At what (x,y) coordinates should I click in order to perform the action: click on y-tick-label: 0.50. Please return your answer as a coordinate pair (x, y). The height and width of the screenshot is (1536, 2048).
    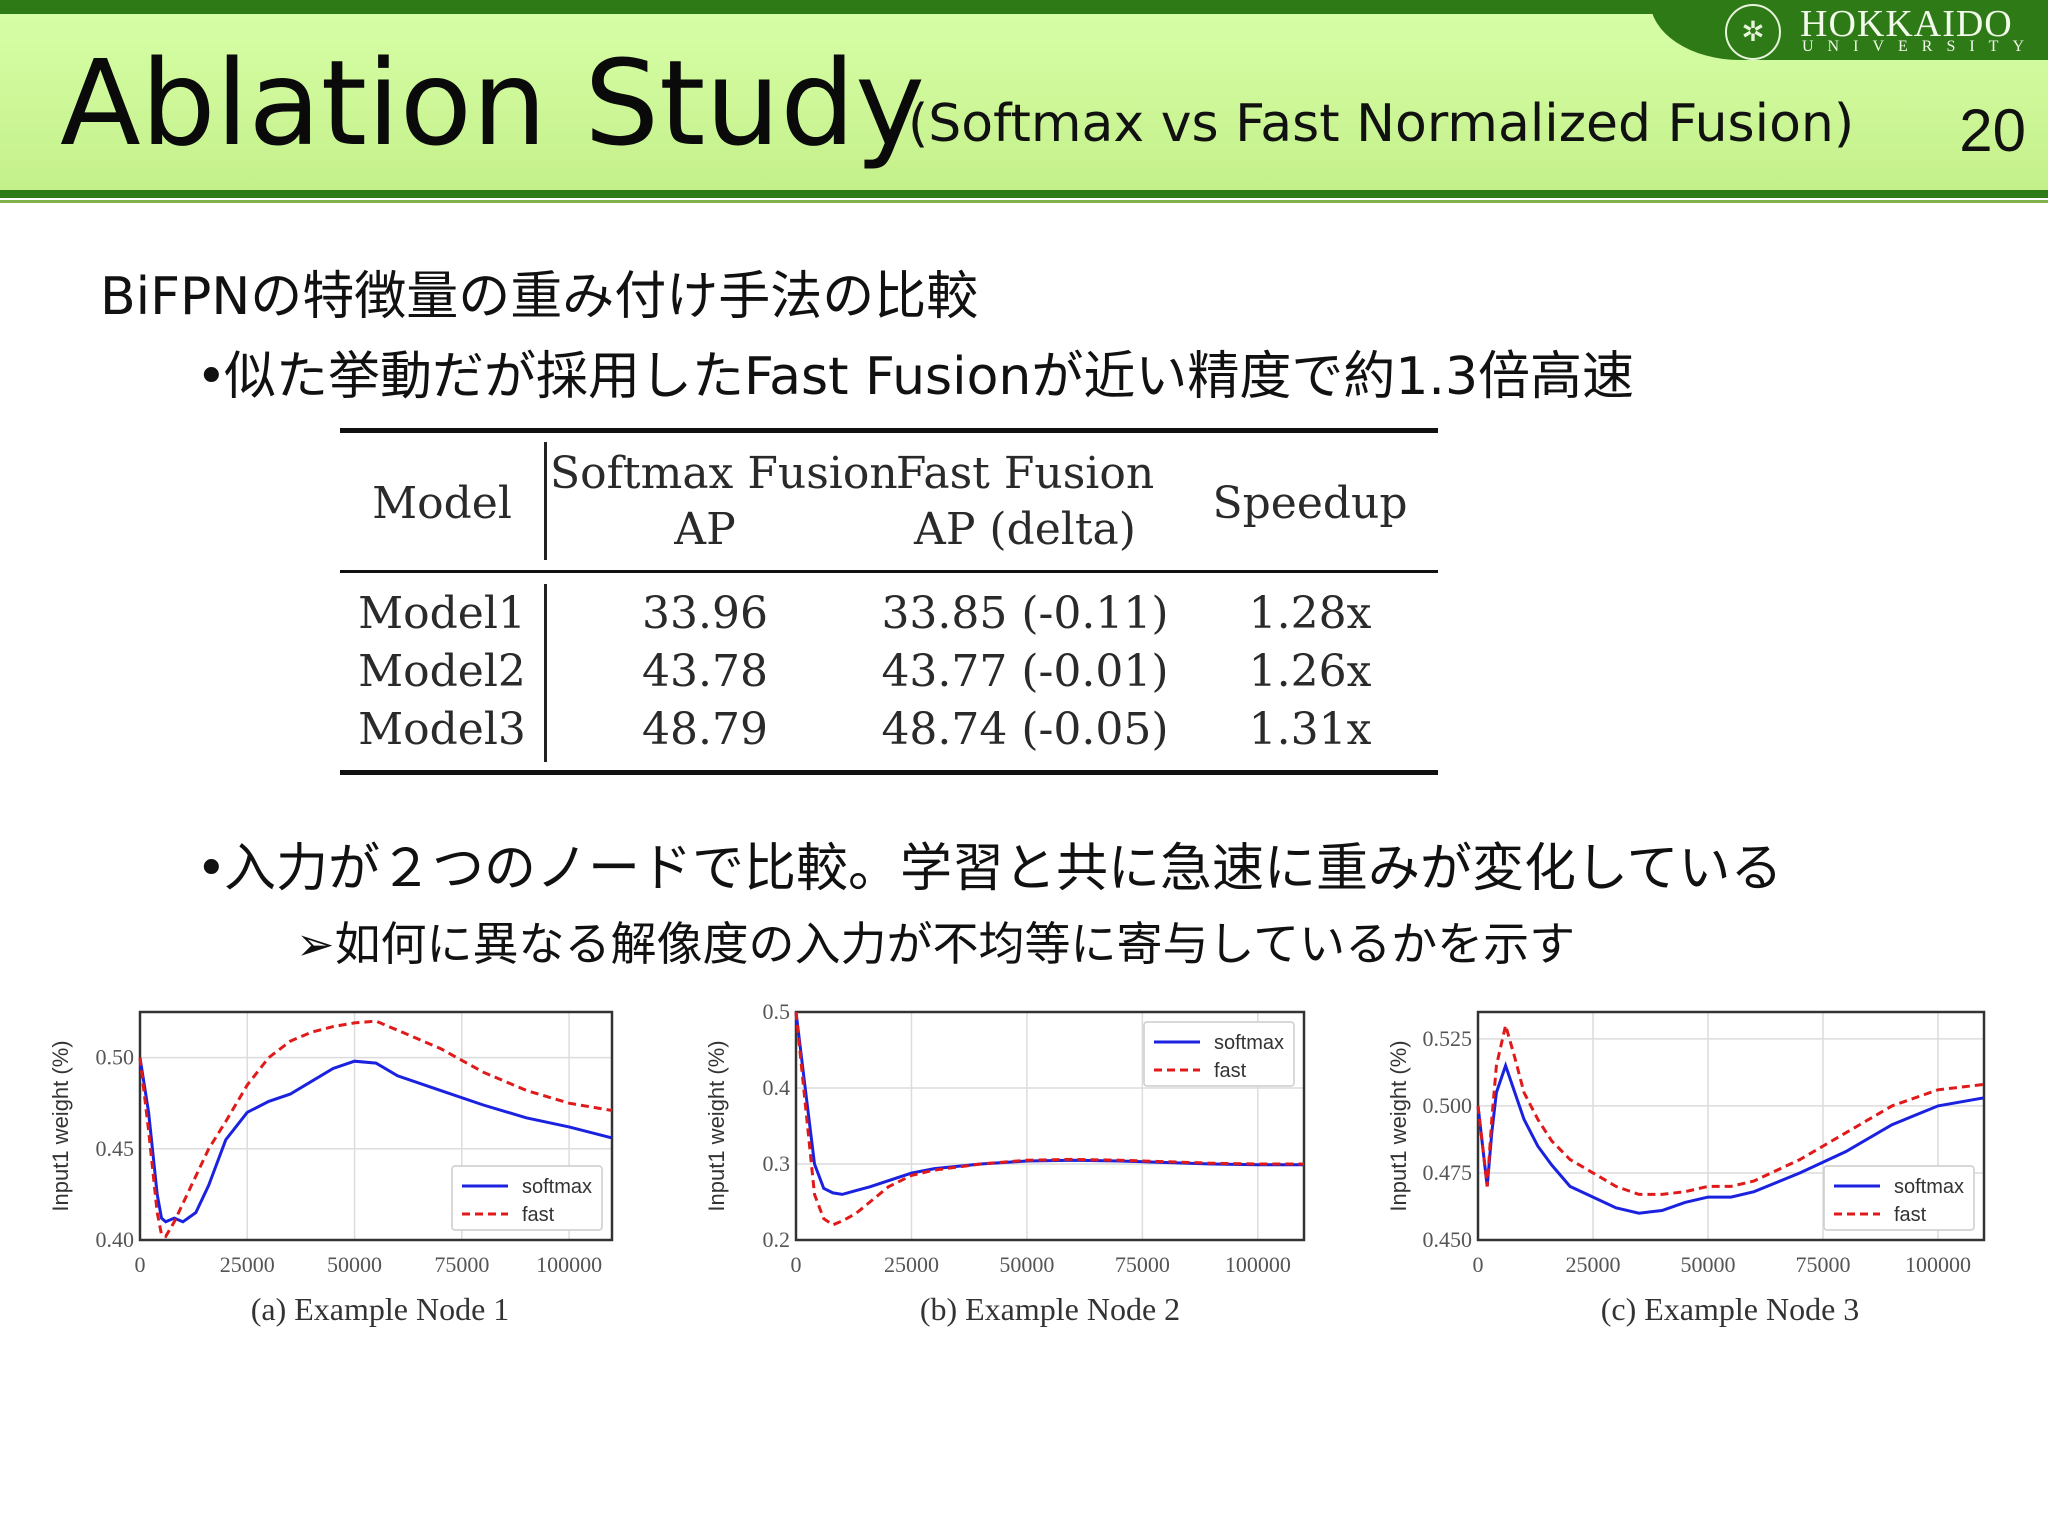
    Looking at the image, I should click on (115, 1057).